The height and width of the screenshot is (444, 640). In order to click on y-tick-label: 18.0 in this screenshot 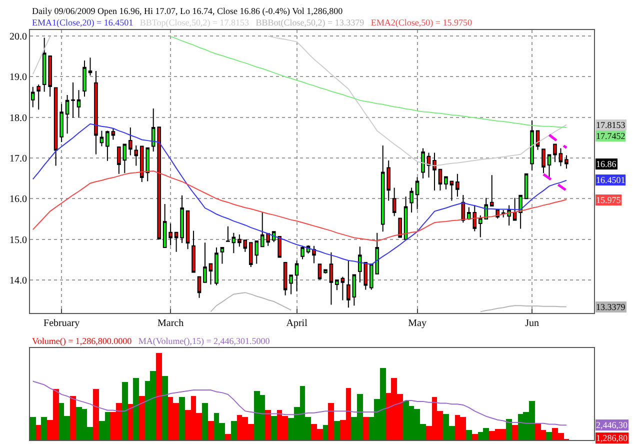, I will do `click(18, 118)`.